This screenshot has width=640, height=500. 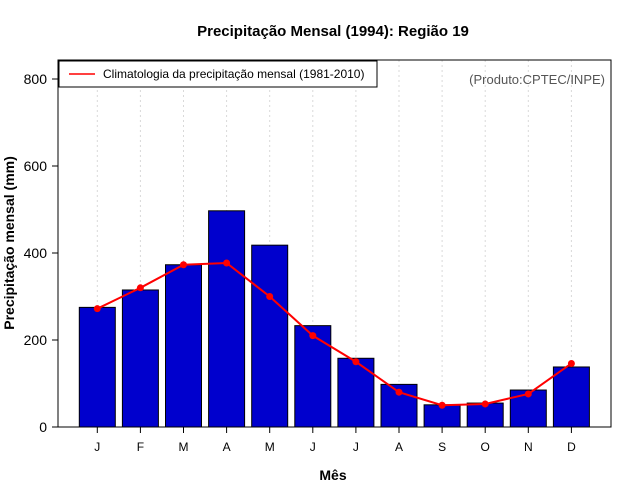 I want to click on x-tick-label: D, so click(x=571, y=447).